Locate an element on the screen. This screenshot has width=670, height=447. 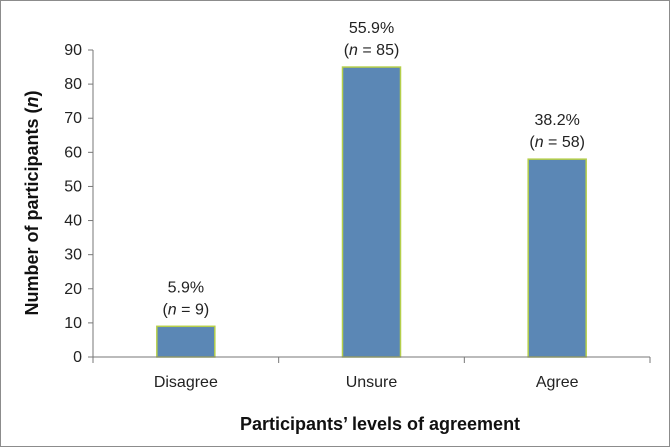
bar-unsure is located at coordinates (371, 212).